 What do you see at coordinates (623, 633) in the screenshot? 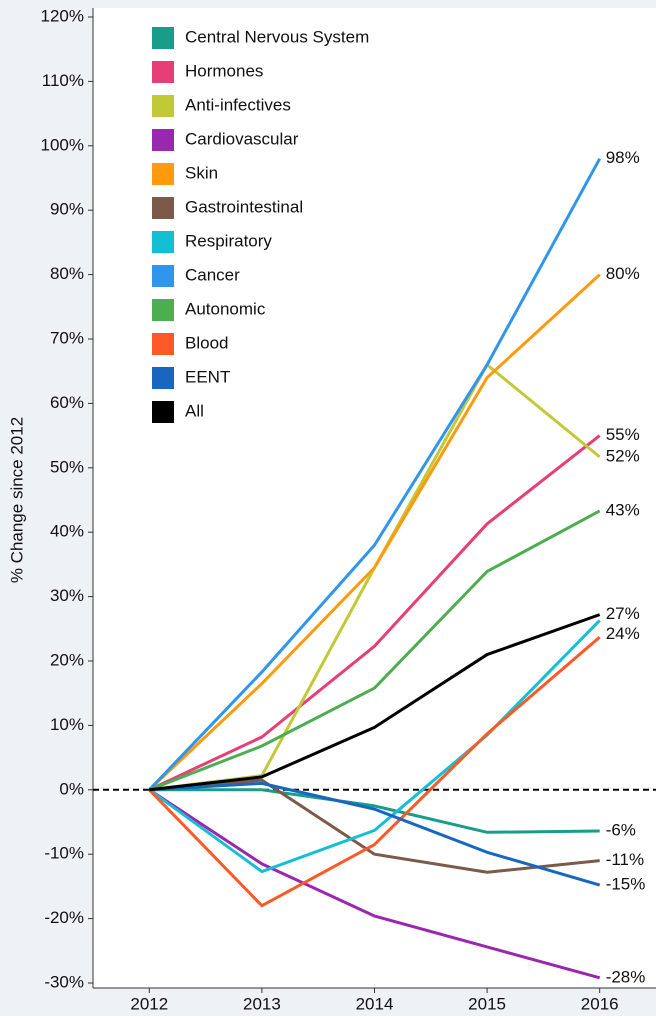
I see `data-label: 24%` at bounding box center [623, 633].